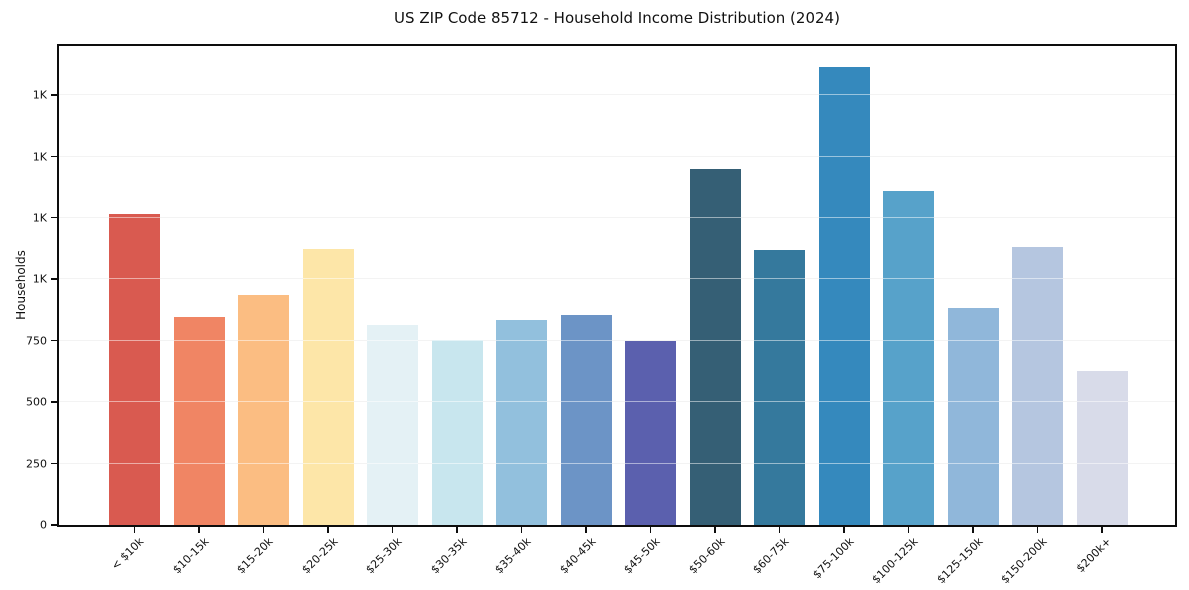 Image resolution: width=1189 pixels, height=590 pixels. I want to click on y-tick-label: 750, so click(36, 341).